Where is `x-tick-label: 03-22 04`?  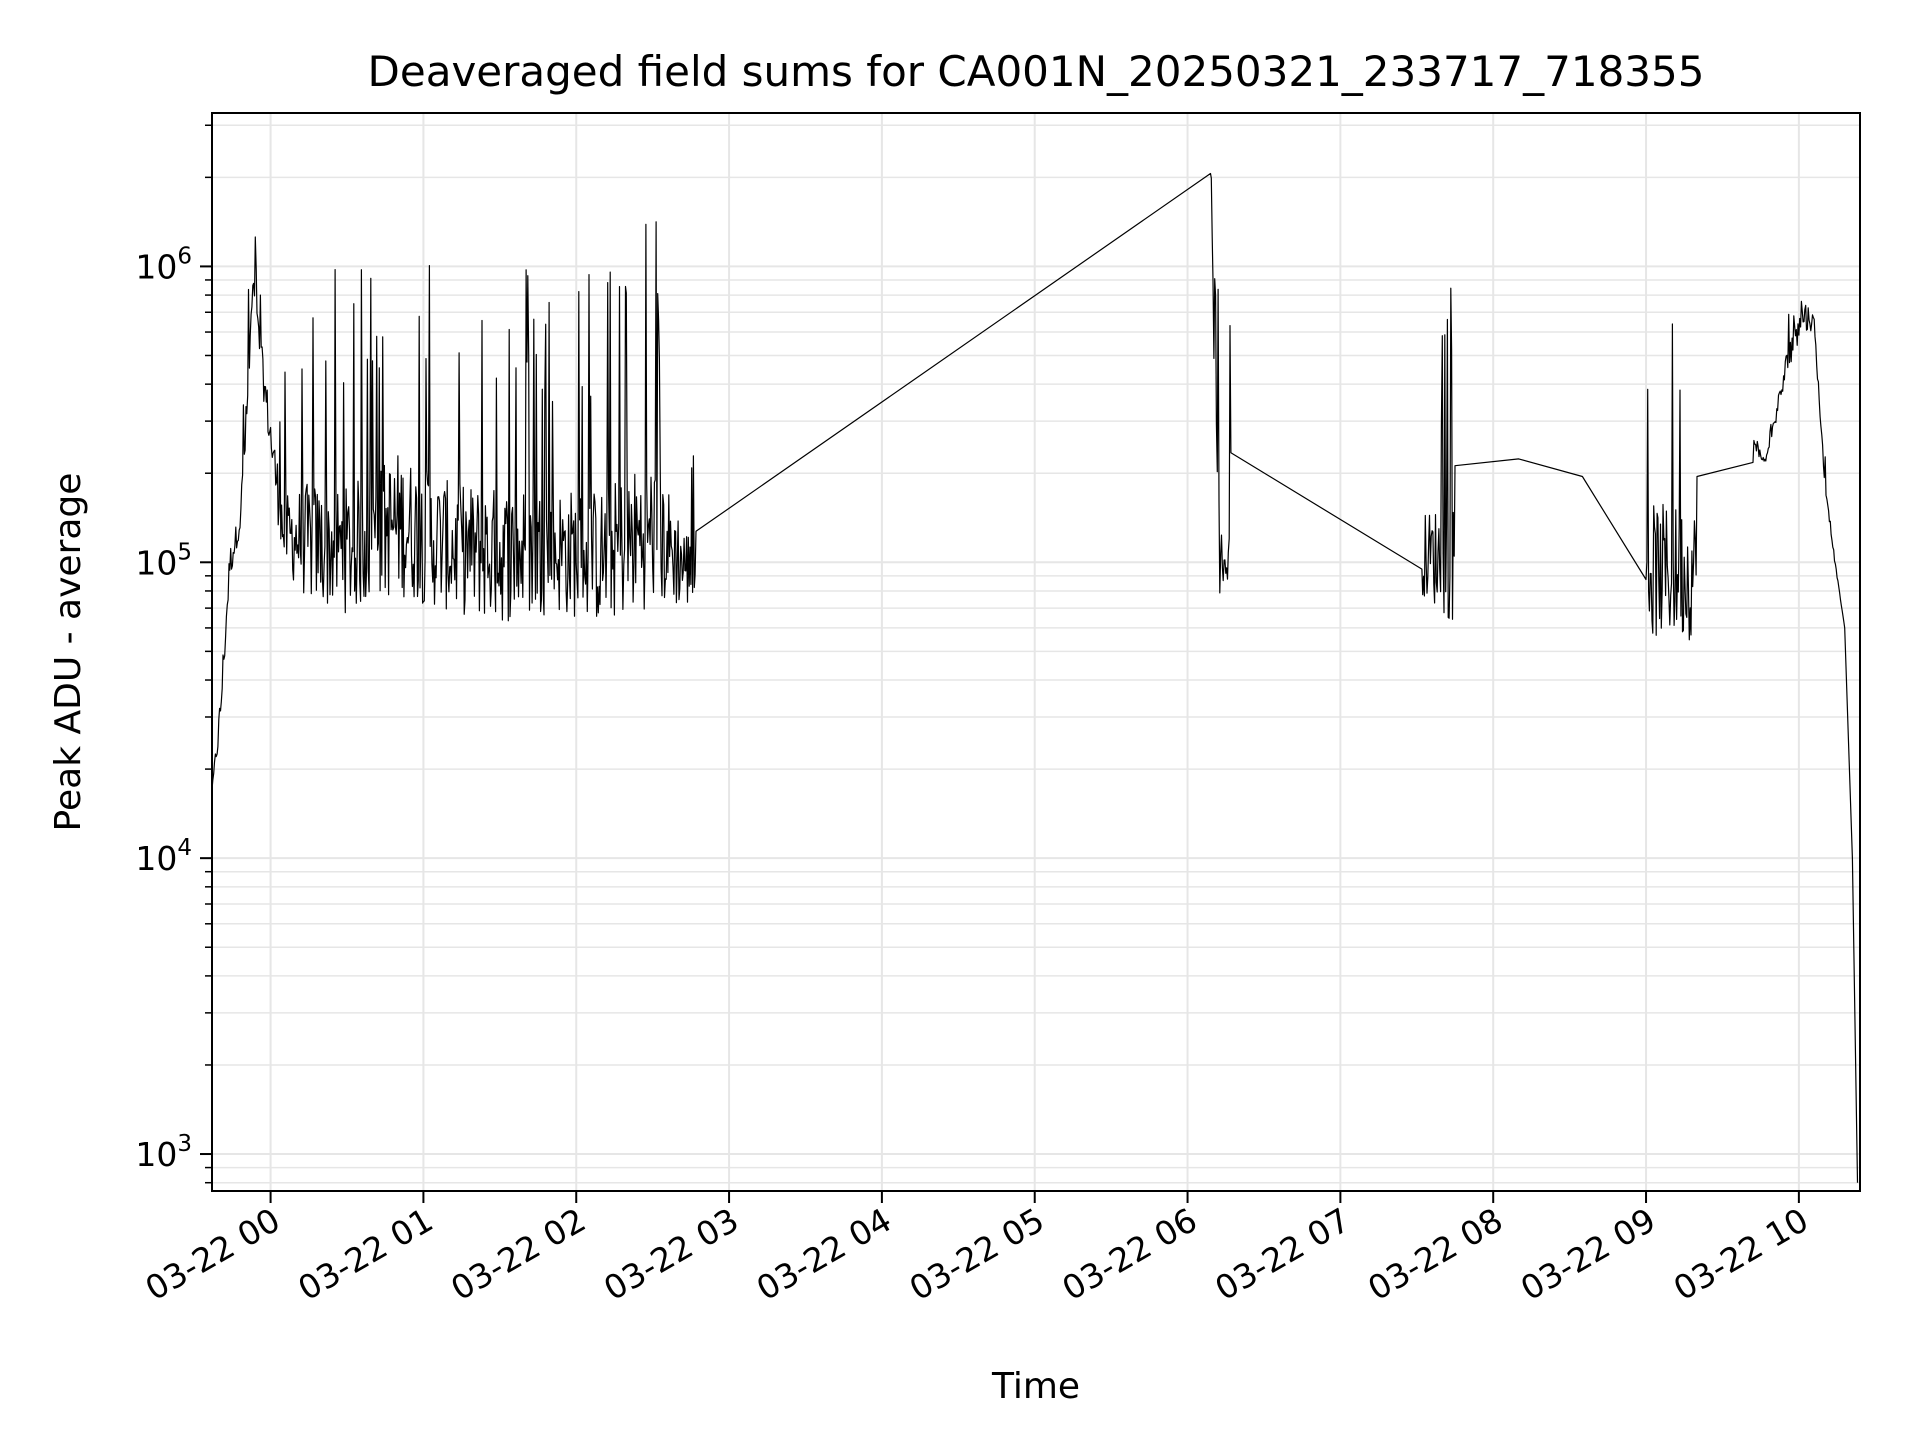 x-tick-label: 03-22 04 is located at coordinates (824, 1254).